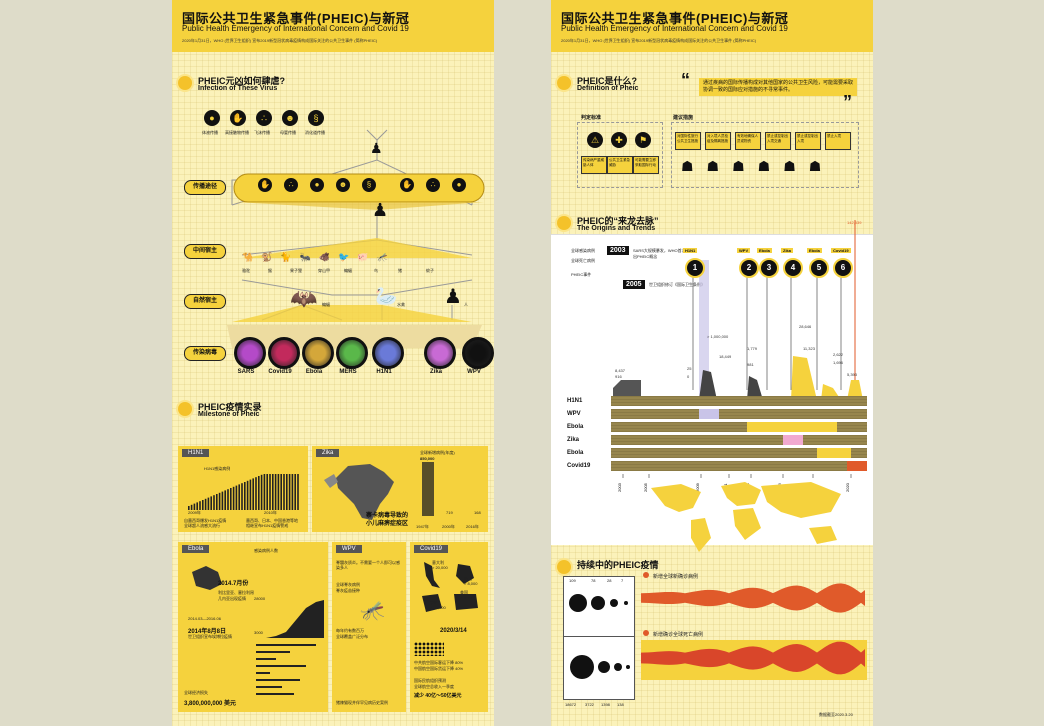  Describe the element at coordinates (217, 468) in the screenshot. I see `legend-text: H1N1感染病例` at that location.